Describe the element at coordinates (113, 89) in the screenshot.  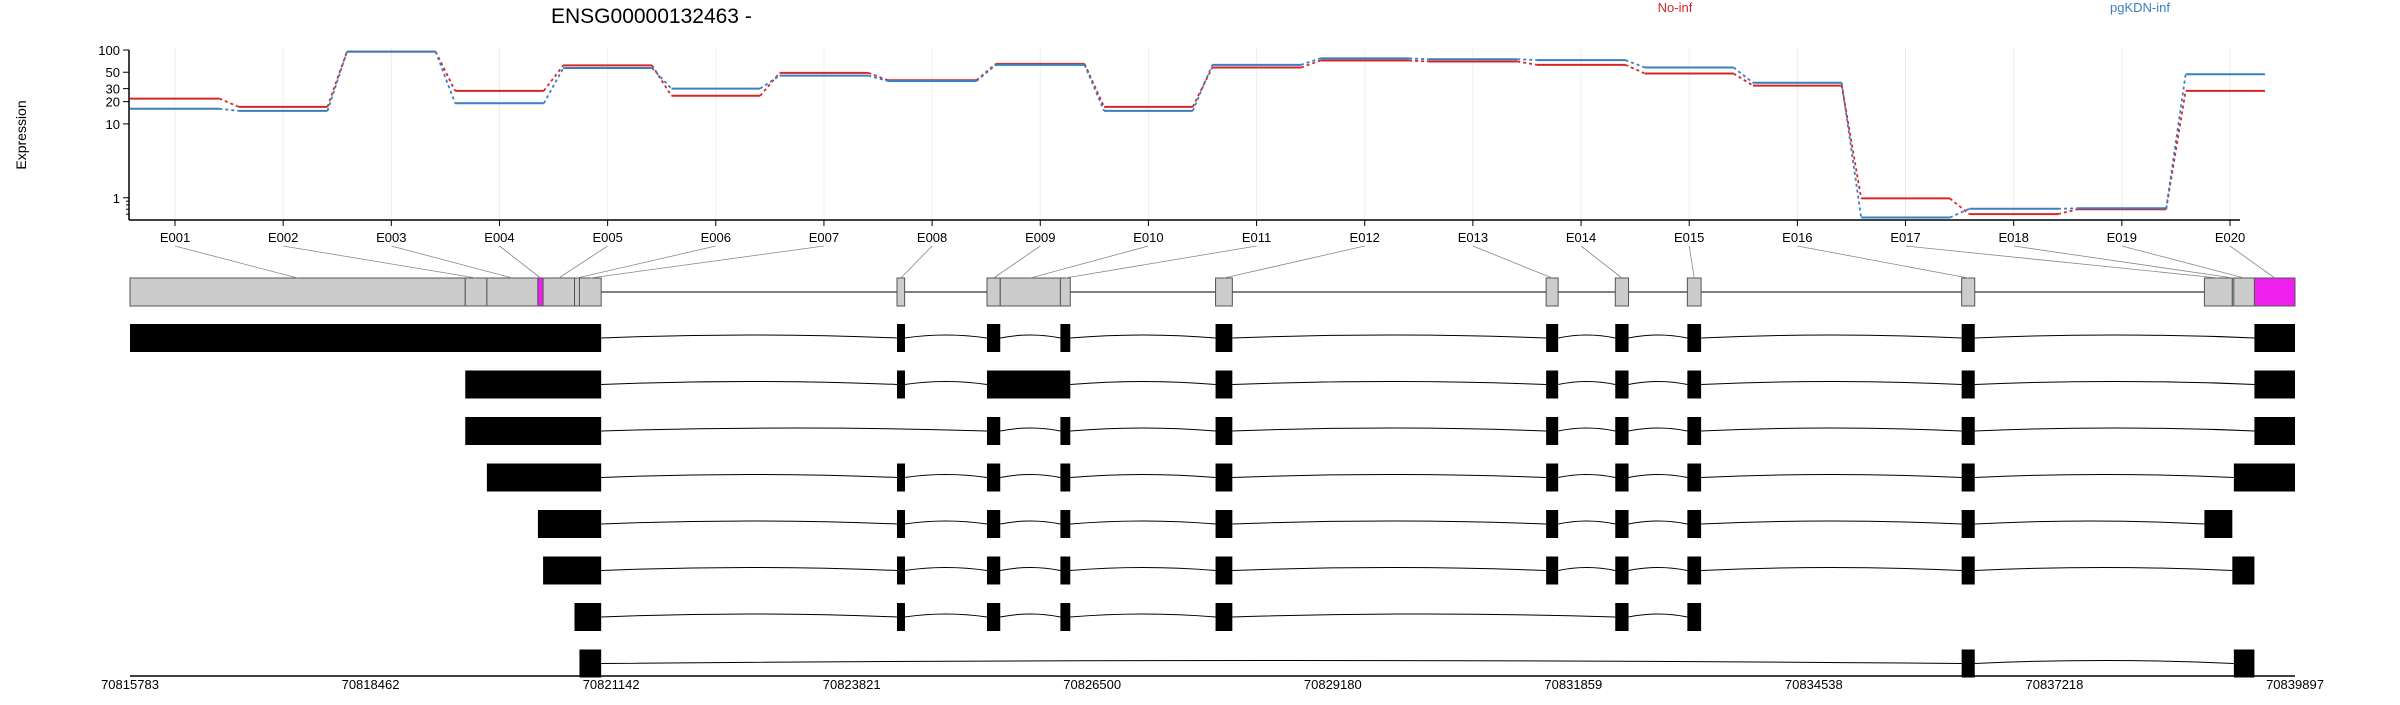
I see `y-tick-label: 30` at that location.